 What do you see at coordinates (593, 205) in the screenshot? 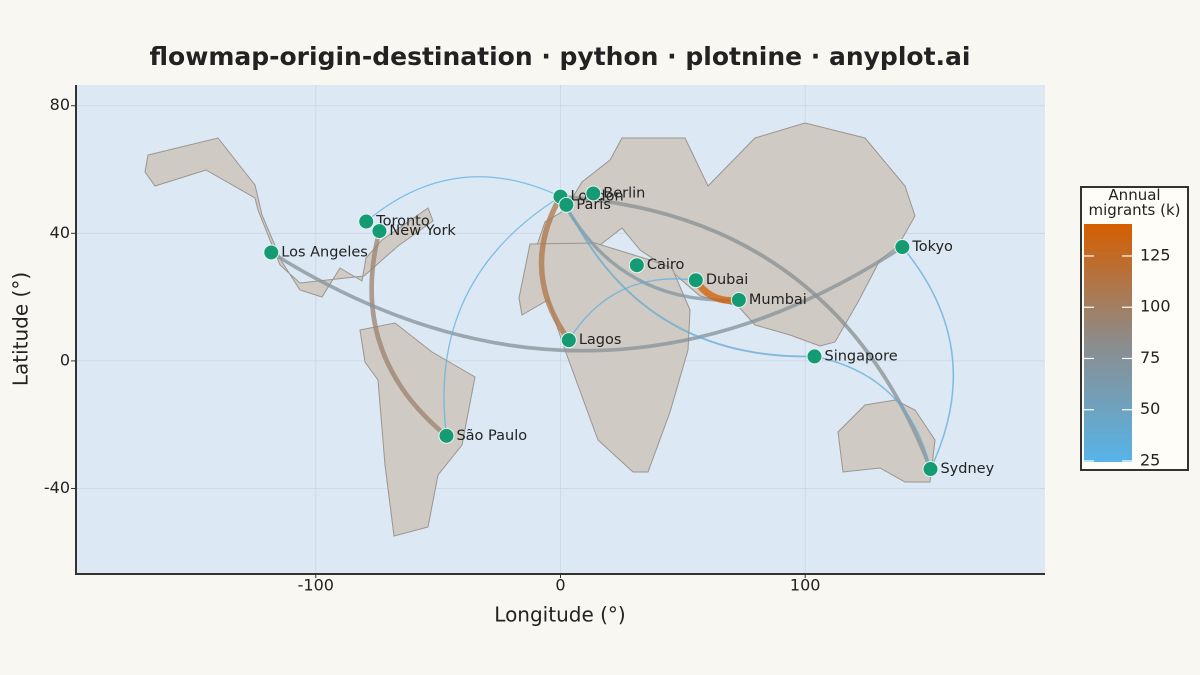
I see `city-label: Paris` at bounding box center [593, 205].